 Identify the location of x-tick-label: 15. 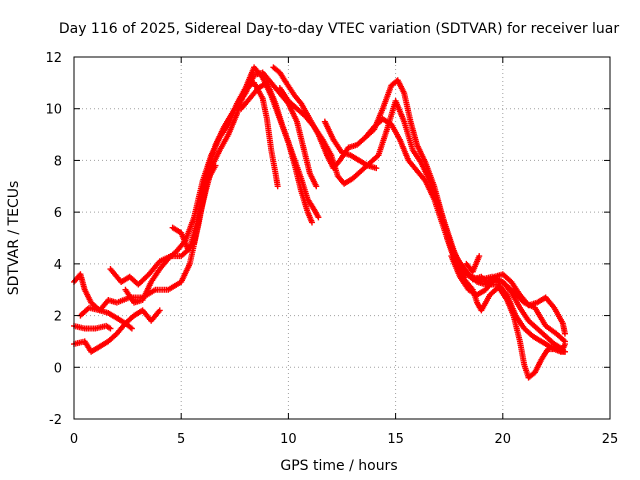
(395, 439).